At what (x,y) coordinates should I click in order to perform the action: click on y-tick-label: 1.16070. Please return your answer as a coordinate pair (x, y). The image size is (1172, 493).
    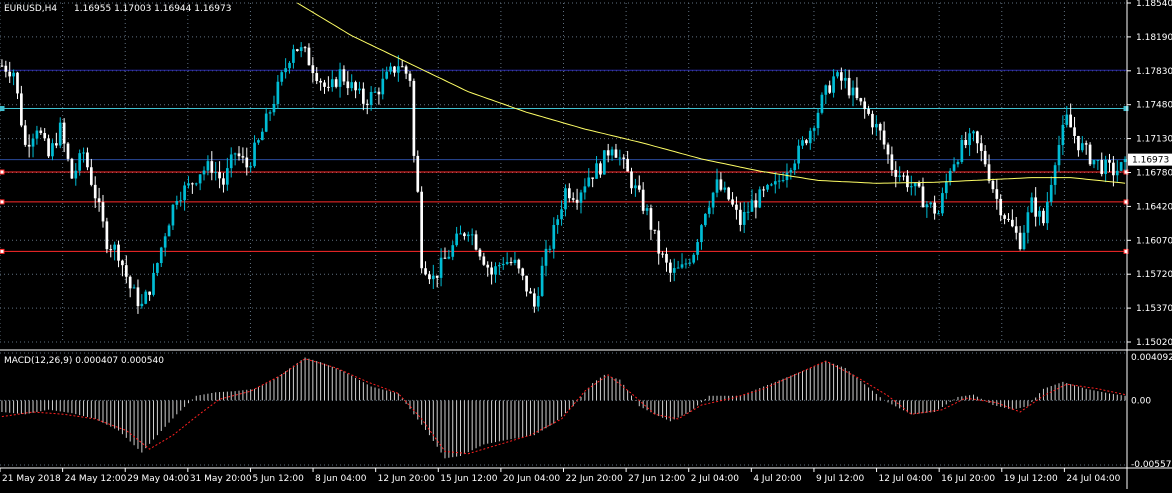
    Looking at the image, I should click on (1154, 241).